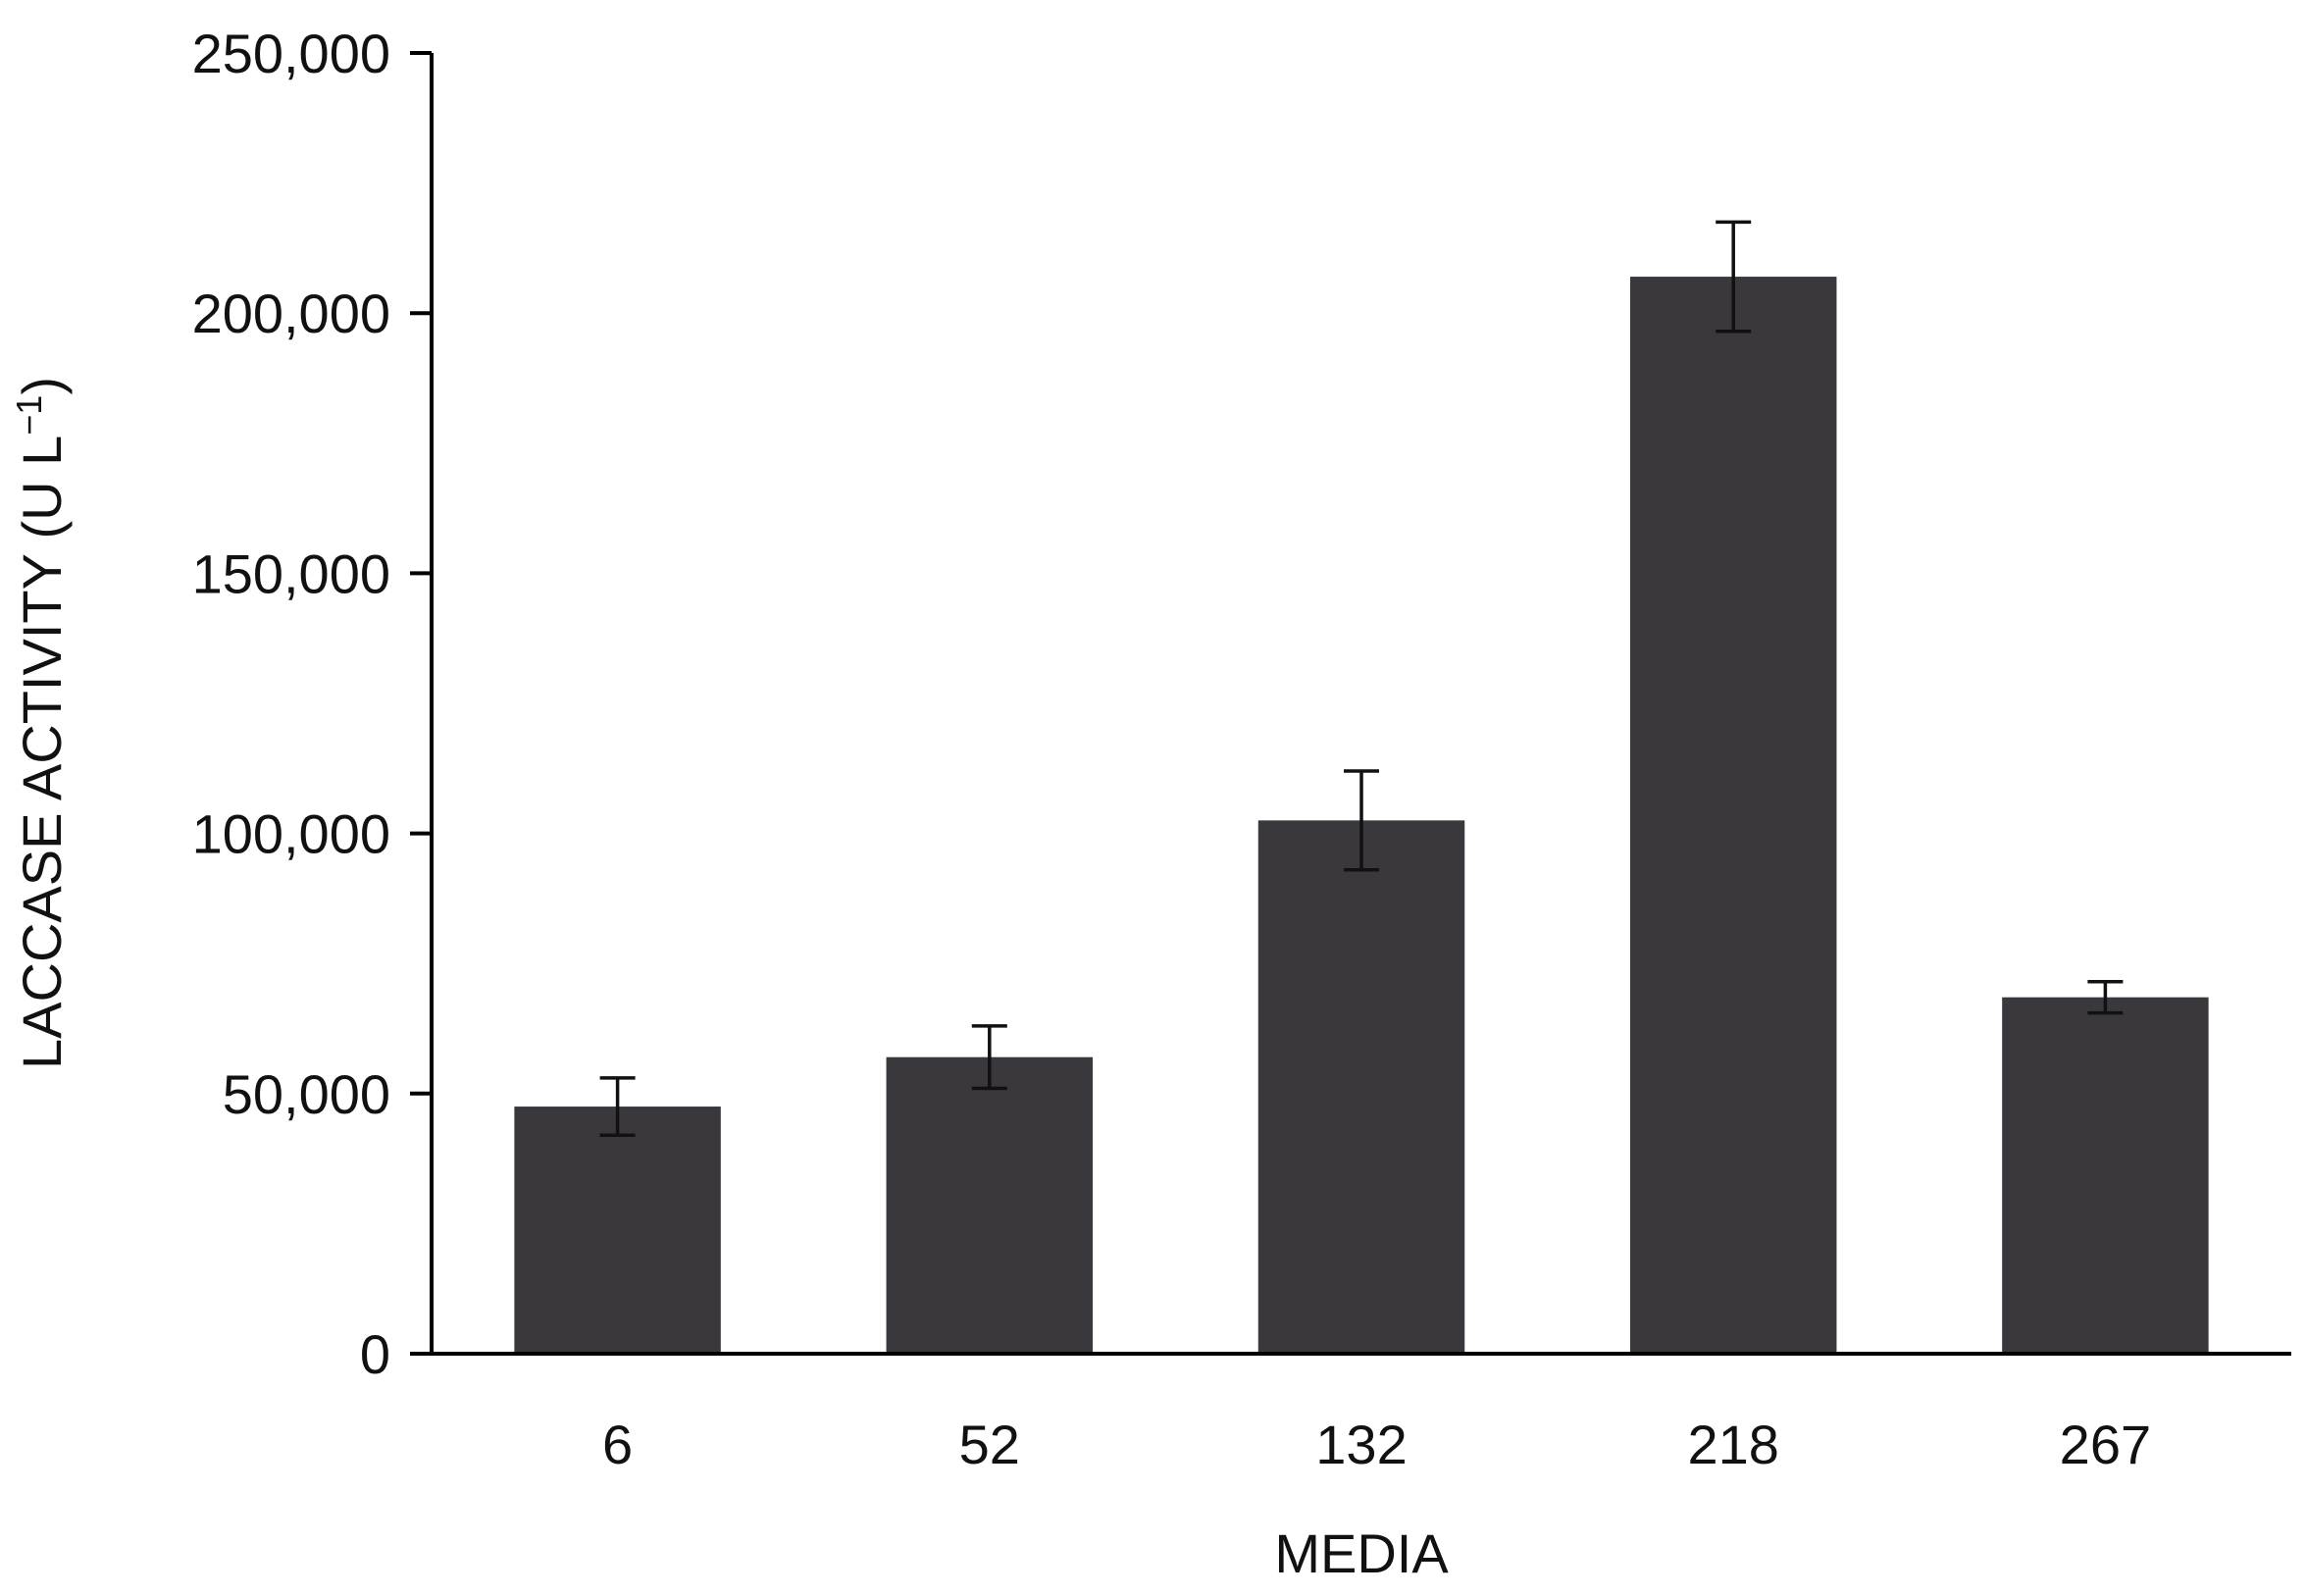  I want to click on x-axis-title: MEDIA, so click(1361, 1553).